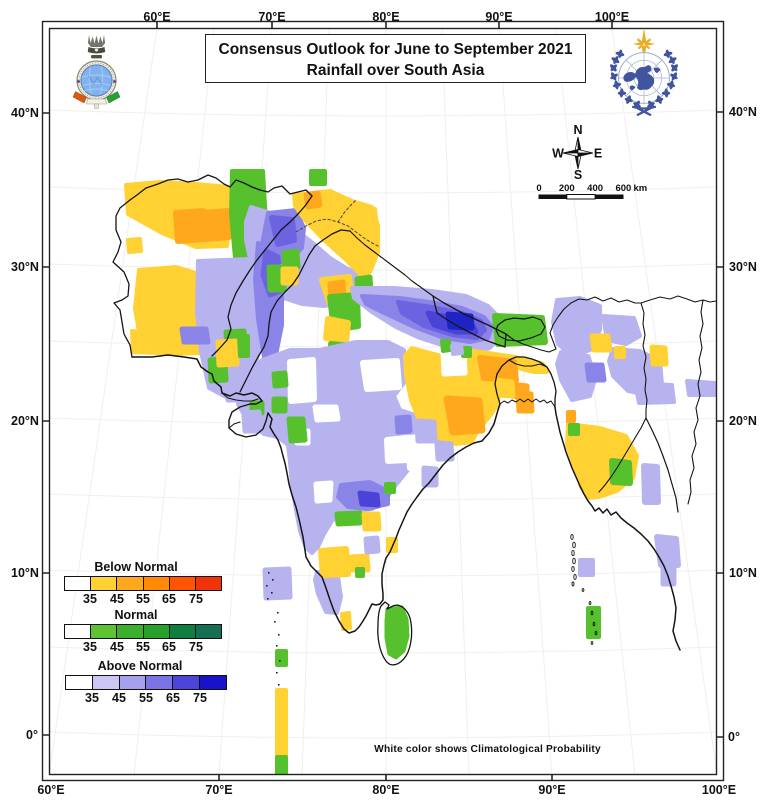  Describe the element at coordinates (538, 188) in the screenshot. I see `svg-text: 0` at that location.